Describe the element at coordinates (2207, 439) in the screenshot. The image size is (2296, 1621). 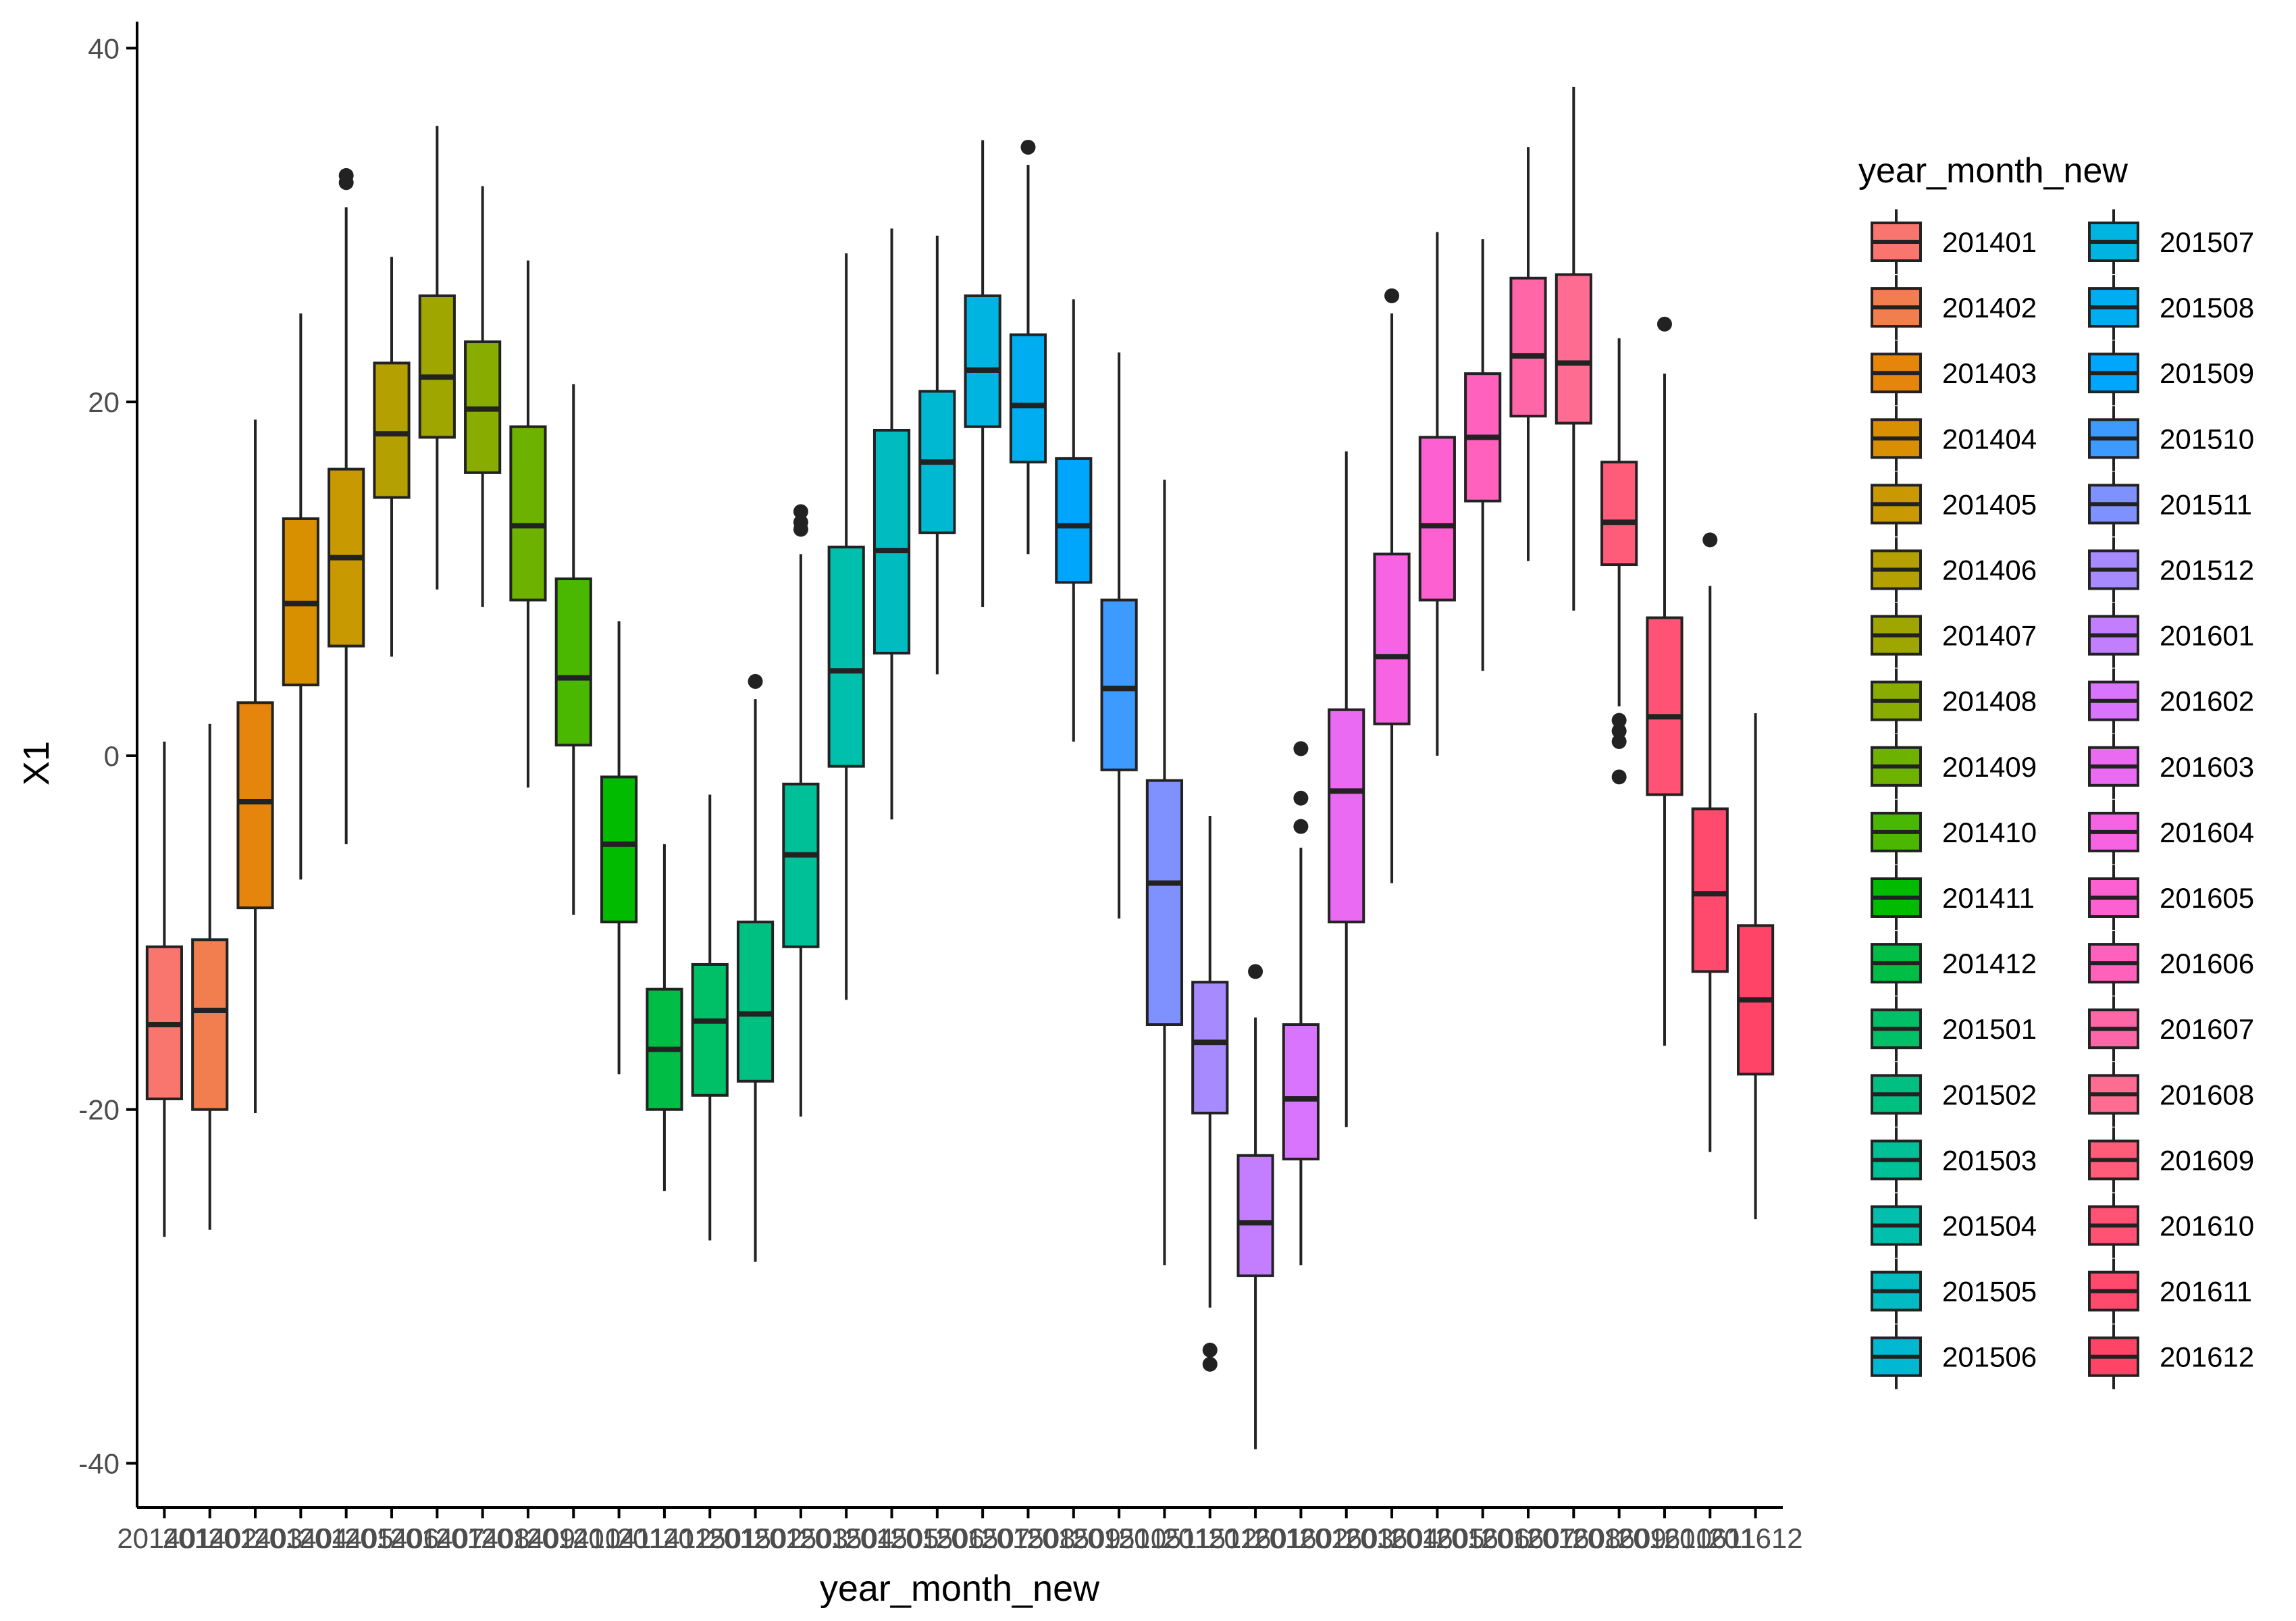
I see `legend-label: 201510` at that location.